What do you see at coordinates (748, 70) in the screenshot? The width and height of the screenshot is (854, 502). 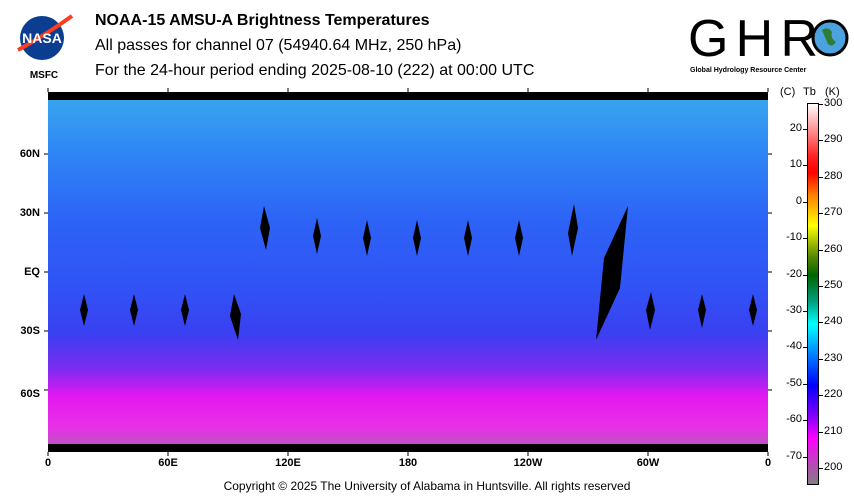 I see `svg-text:Global Hydrology Resource Cent: Global Hydrology Resource Center` at bounding box center [748, 70].